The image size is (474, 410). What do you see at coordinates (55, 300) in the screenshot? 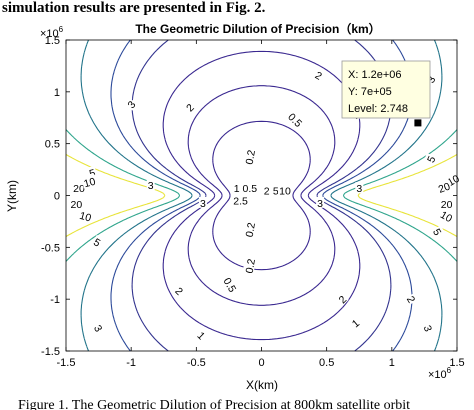
I see `y-tick-label: -1` at bounding box center [55, 300].